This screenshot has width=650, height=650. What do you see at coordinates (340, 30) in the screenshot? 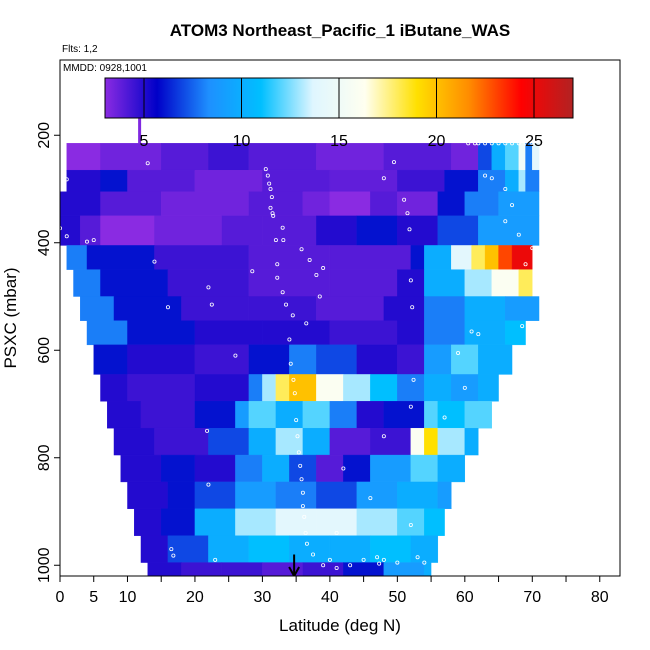
I see `chart-title: ATOM3 Northeast_Pacific_1 iButane_WAS` at bounding box center [340, 30].